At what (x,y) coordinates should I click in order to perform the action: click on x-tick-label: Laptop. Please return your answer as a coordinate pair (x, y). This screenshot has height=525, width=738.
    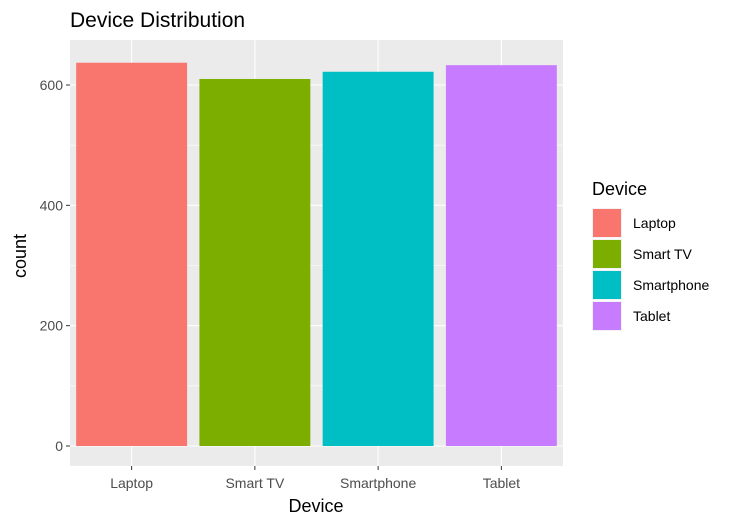
    Looking at the image, I should click on (131, 483).